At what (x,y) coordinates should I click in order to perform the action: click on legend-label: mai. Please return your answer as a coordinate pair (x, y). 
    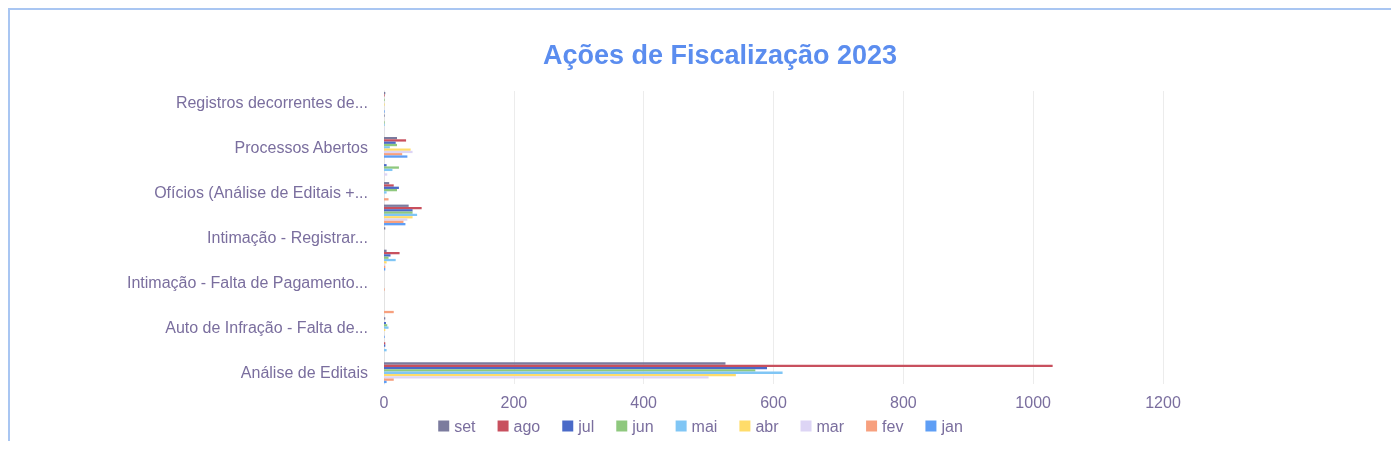
    Looking at the image, I should click on (704, 426).